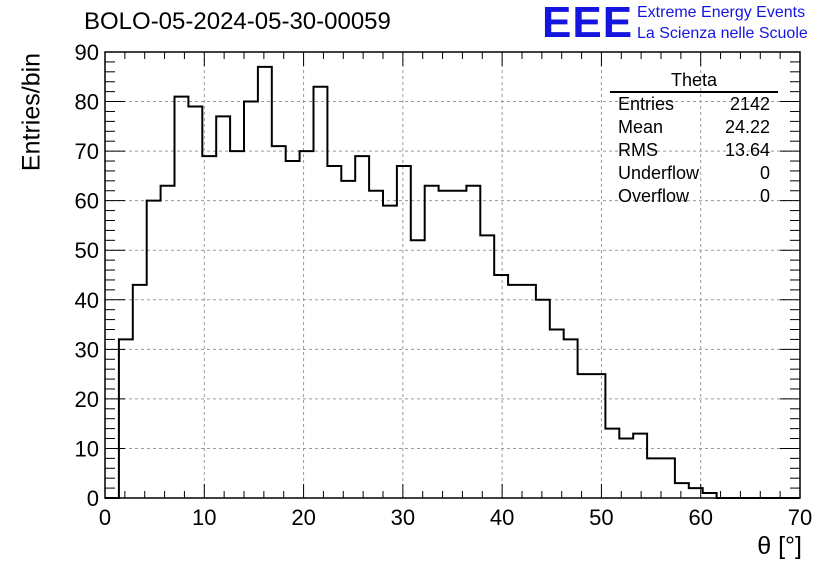 The height and width of the screenshot is (572, 836). Describe the element at coordinates (588, 23) in the screenshot. I see `eee-logo: EEE` at that location.